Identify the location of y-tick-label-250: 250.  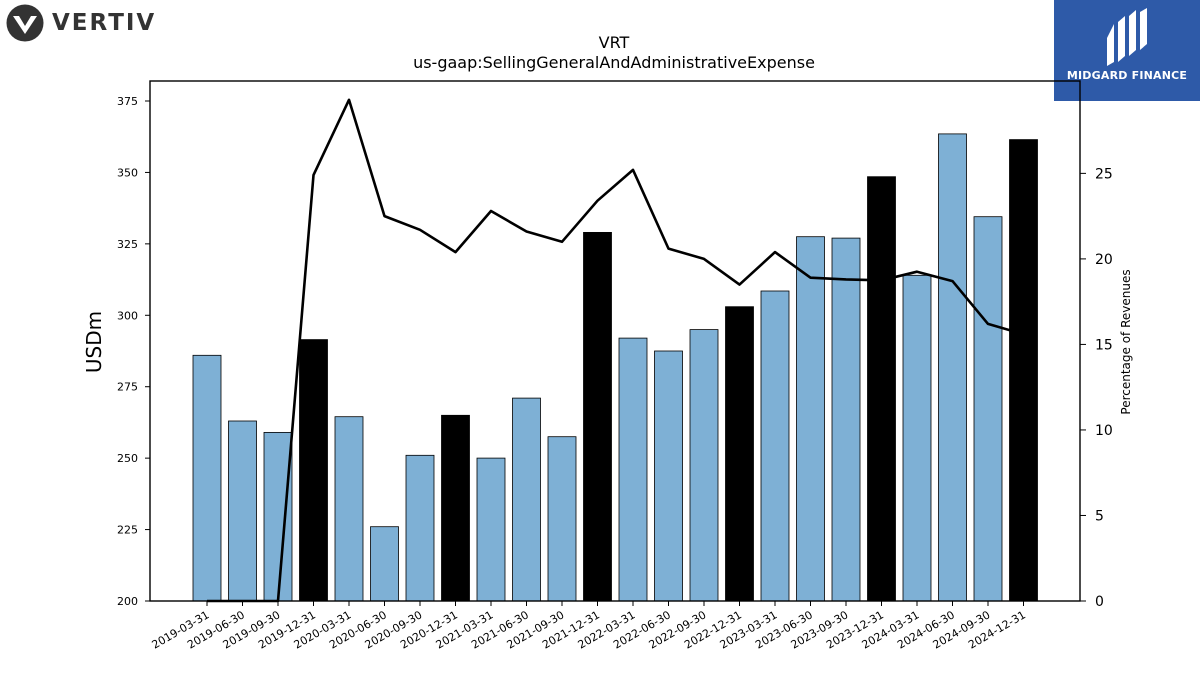
(127, 458).